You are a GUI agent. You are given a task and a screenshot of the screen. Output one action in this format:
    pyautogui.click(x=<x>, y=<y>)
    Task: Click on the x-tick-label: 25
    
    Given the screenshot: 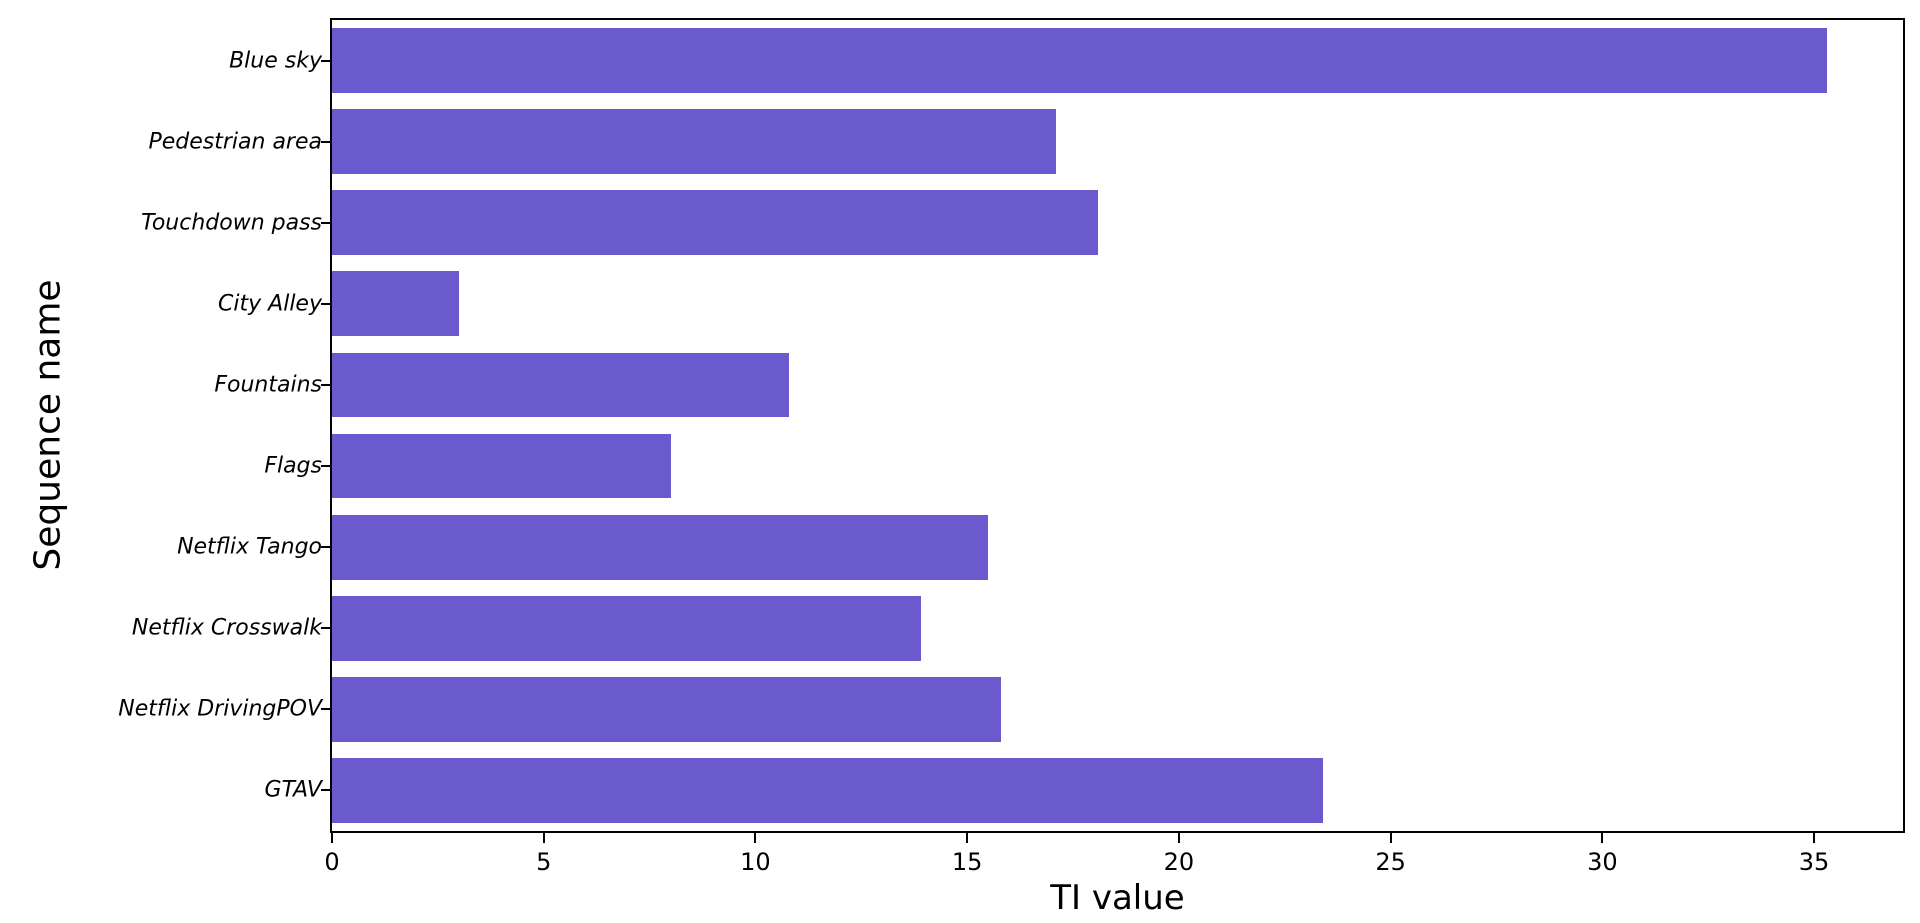 What is the action you would take?
    pyautogui.click(x=1390, y=862)
    